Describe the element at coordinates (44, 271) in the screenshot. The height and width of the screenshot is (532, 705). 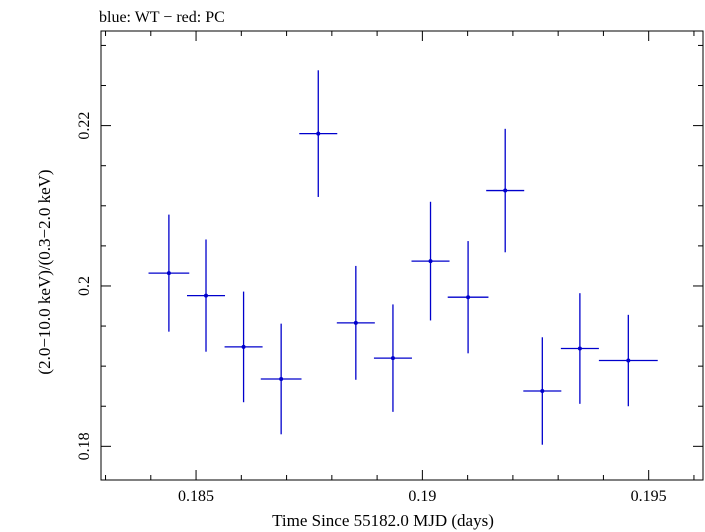
I see `y-axis-label: (2.0−10.0 keV)/(0.3−2.0 keV)` at that location.